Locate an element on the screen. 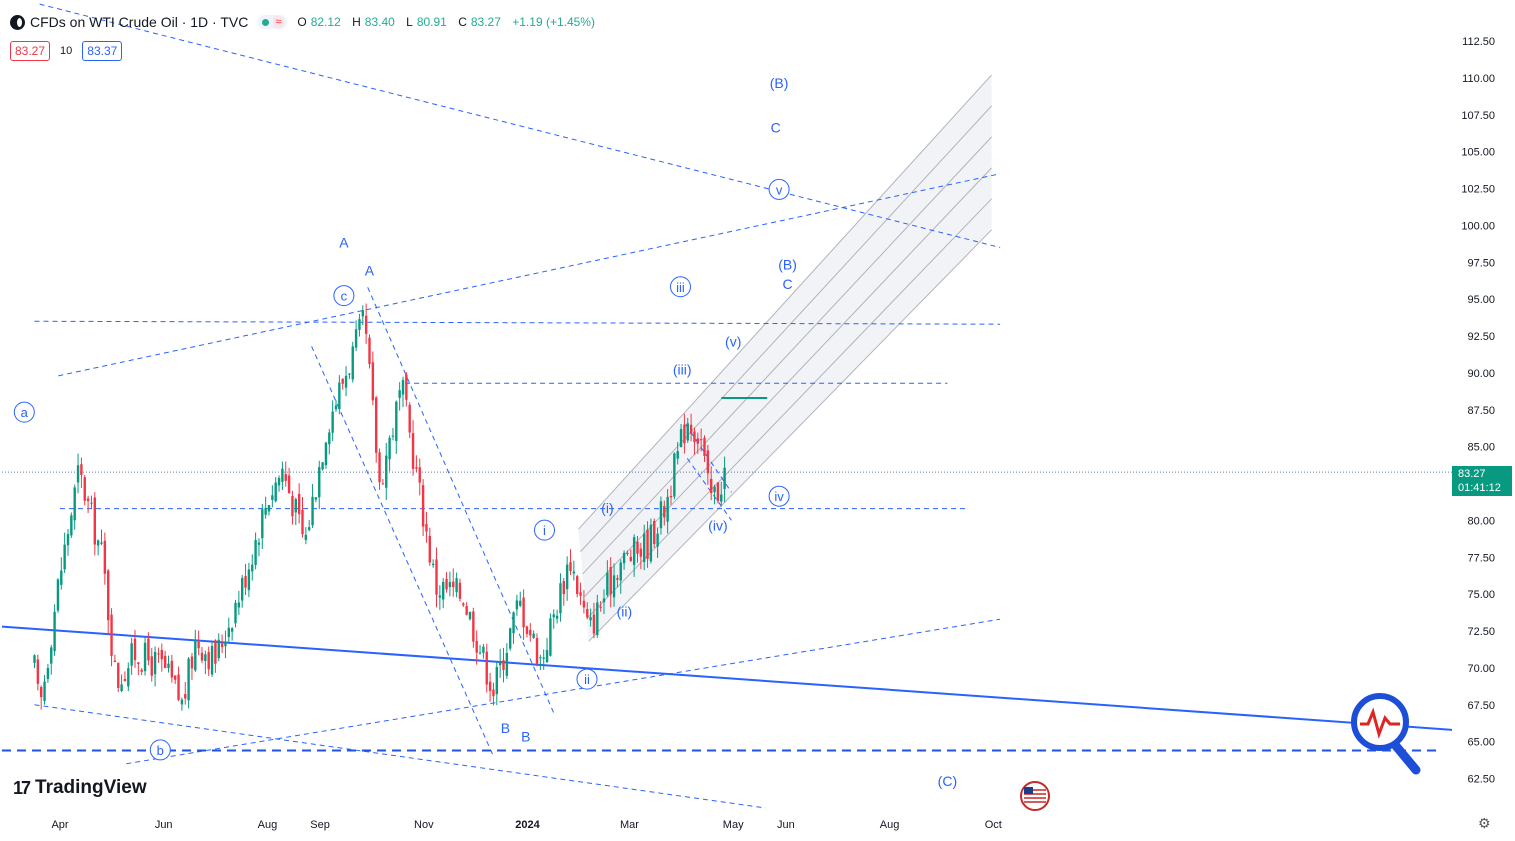 The width and height of the screenshot is (1515, 841). y-tick-label: 77.50 is located at coordinates (1481, 558).